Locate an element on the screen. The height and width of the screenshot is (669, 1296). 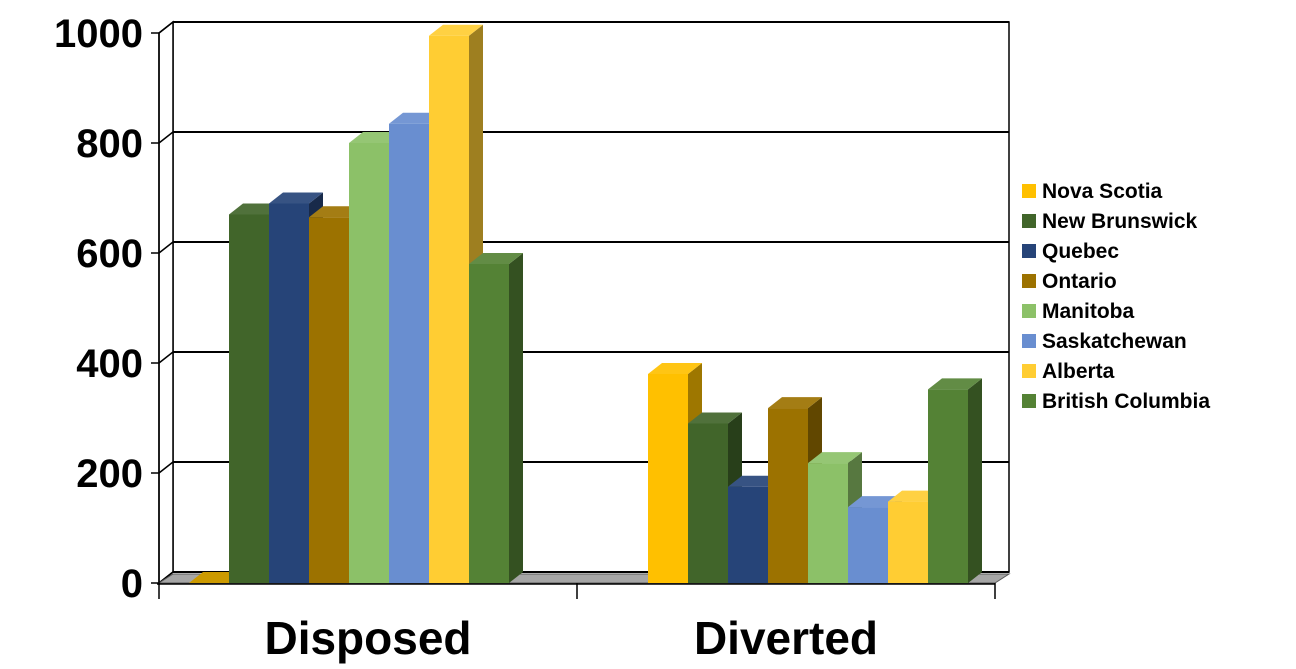
bar-new-brunswick-diverted is located at coordinates (708, 503).